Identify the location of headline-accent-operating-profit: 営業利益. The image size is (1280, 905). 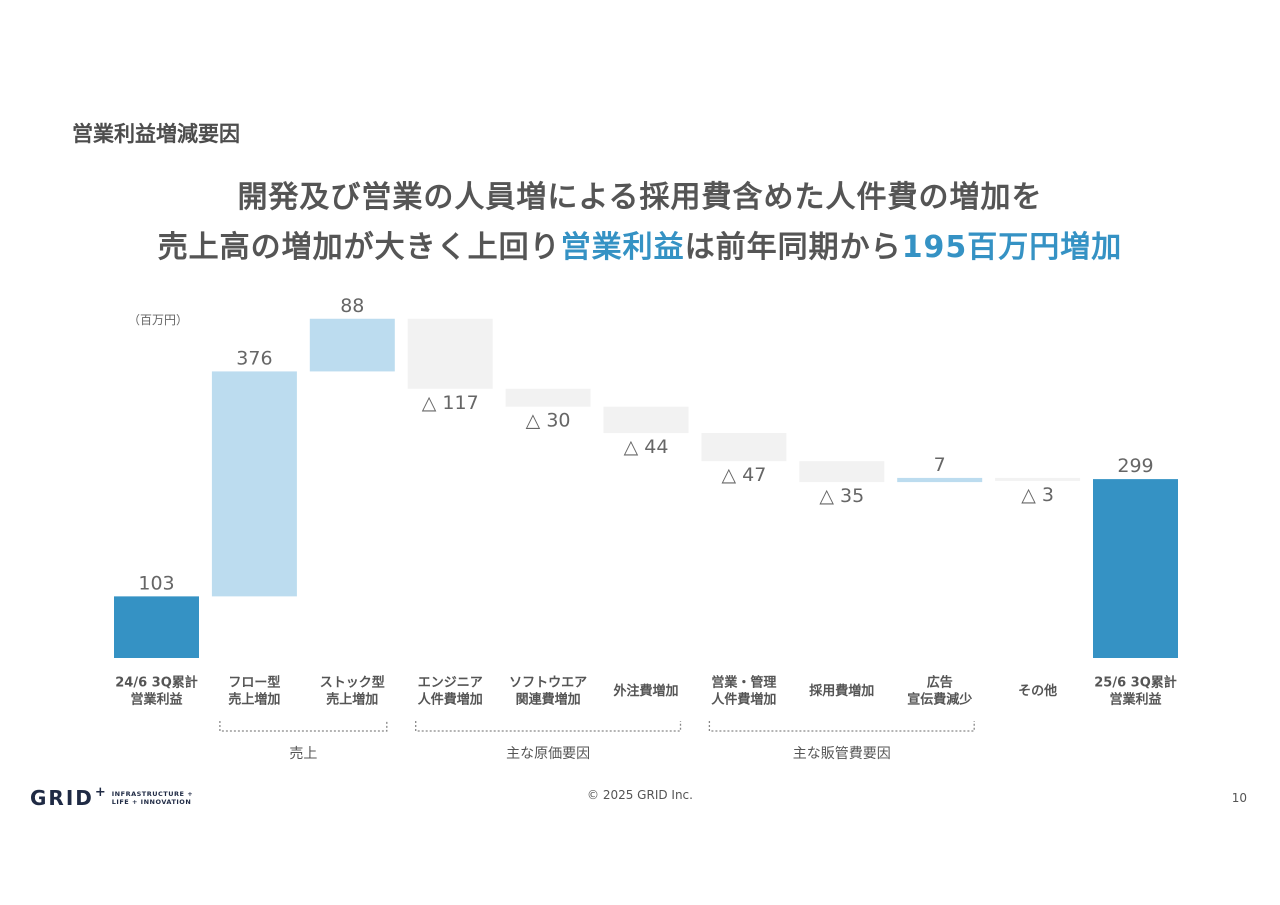
(622, 247).